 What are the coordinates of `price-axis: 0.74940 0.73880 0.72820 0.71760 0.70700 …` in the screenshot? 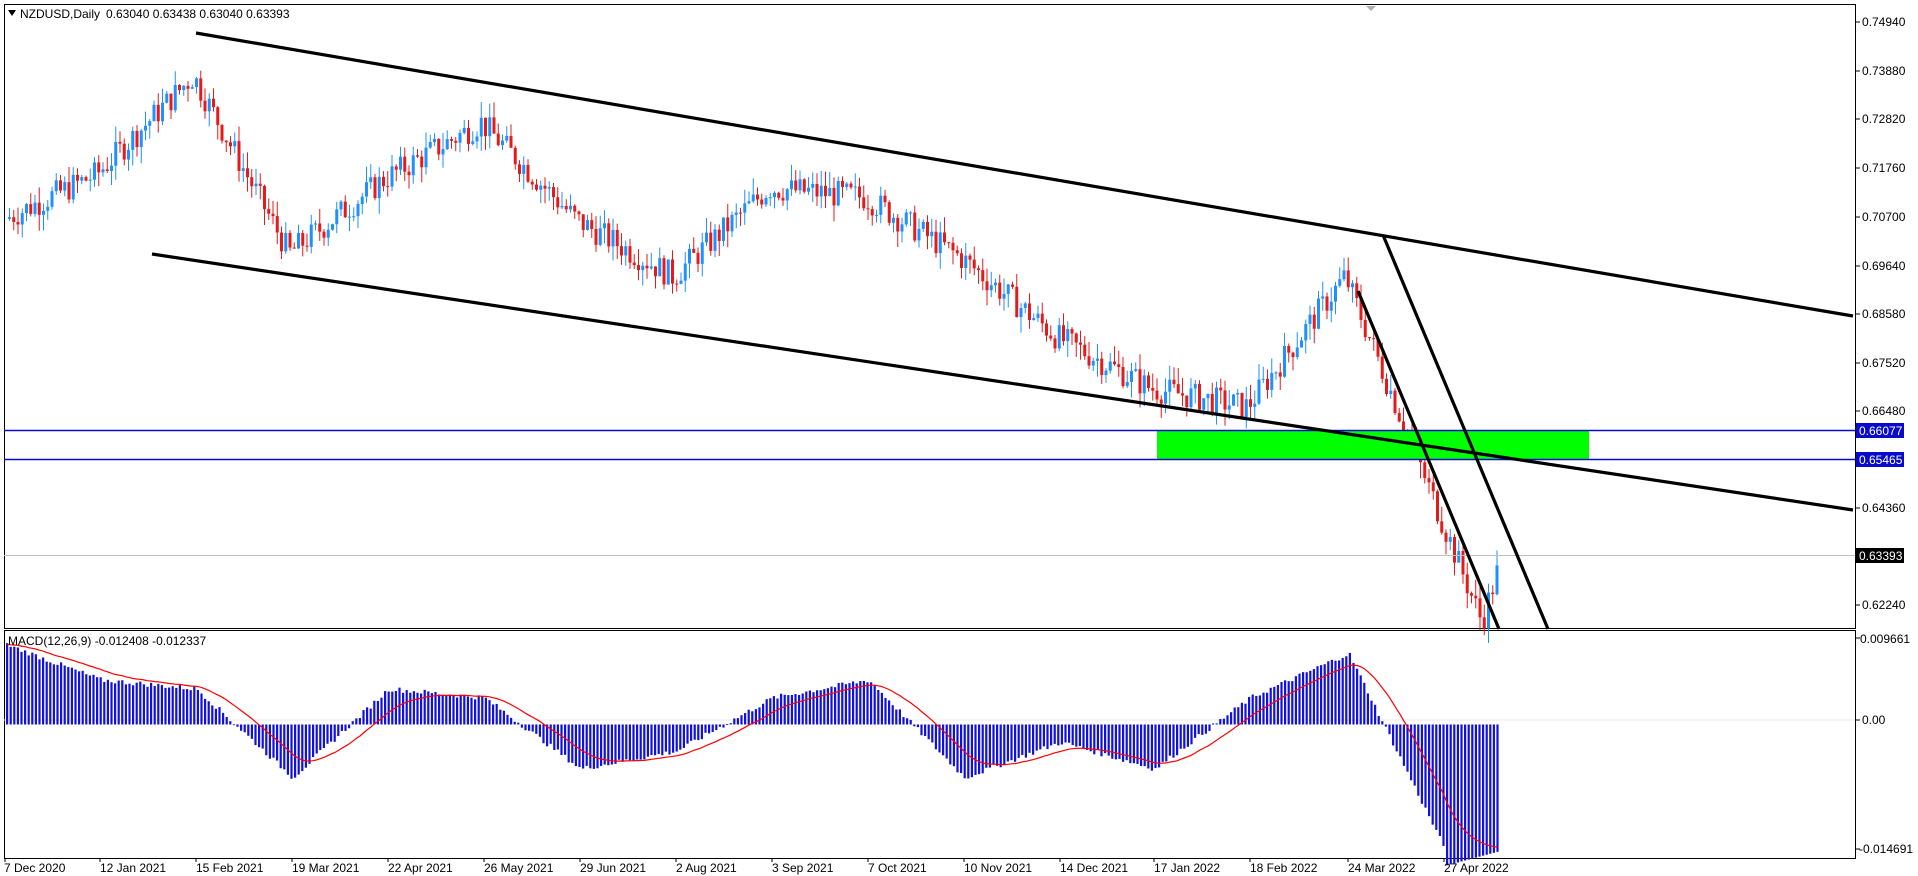 It's located at (1880, 313).